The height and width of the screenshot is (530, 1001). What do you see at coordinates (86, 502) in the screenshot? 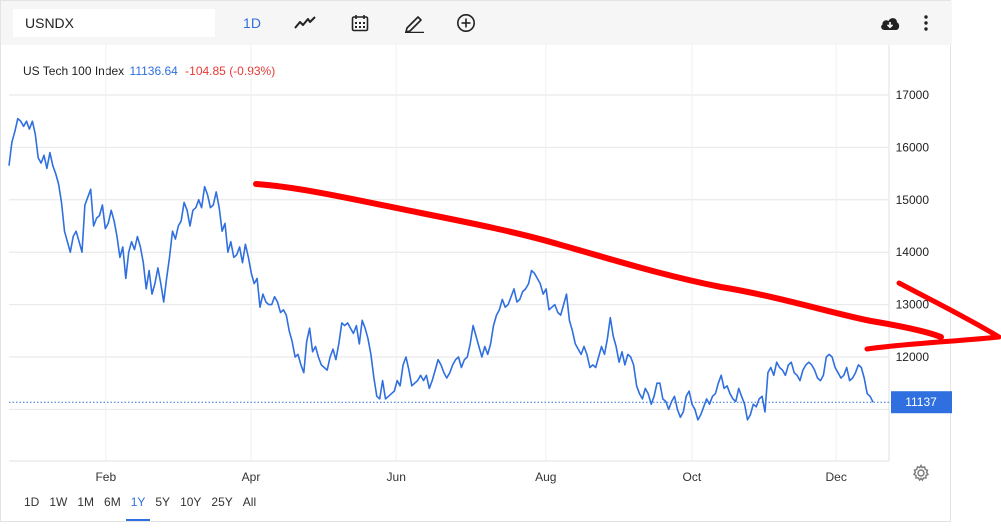
I see `range-1m: 1M` at bounding box center [86, 502].